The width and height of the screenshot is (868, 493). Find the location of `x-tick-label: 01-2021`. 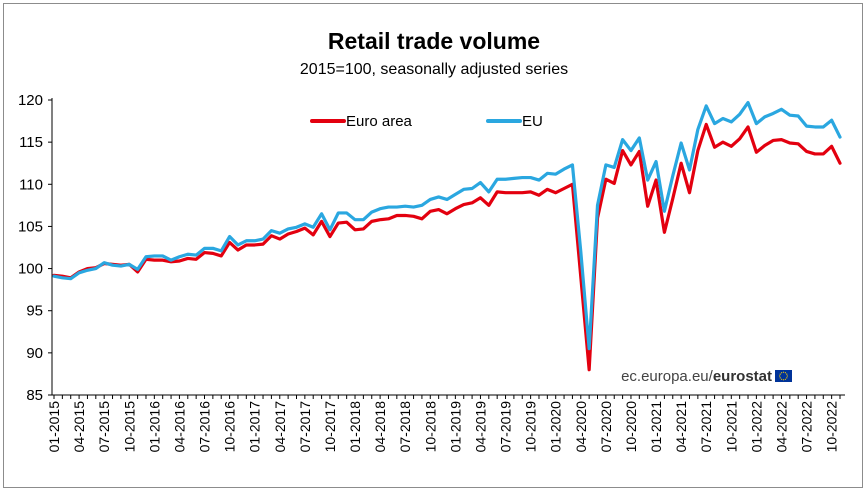

x-tick-label: 01-2021 is located at coordinates (656, 427).